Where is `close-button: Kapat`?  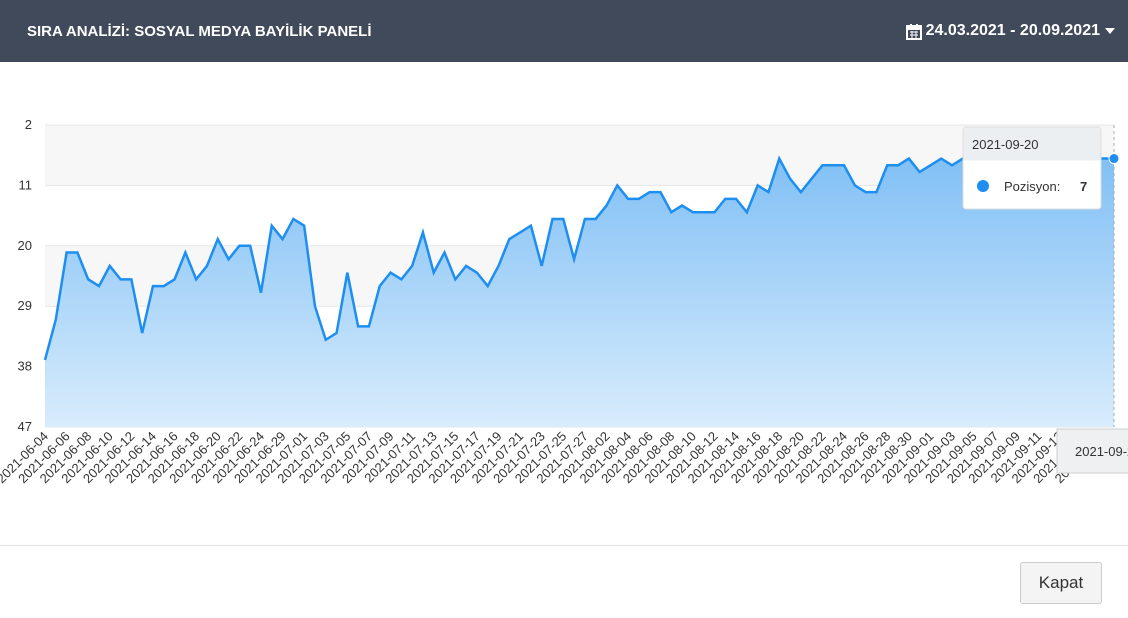 close-button: Kapat is located at coordinates (1061, 583).